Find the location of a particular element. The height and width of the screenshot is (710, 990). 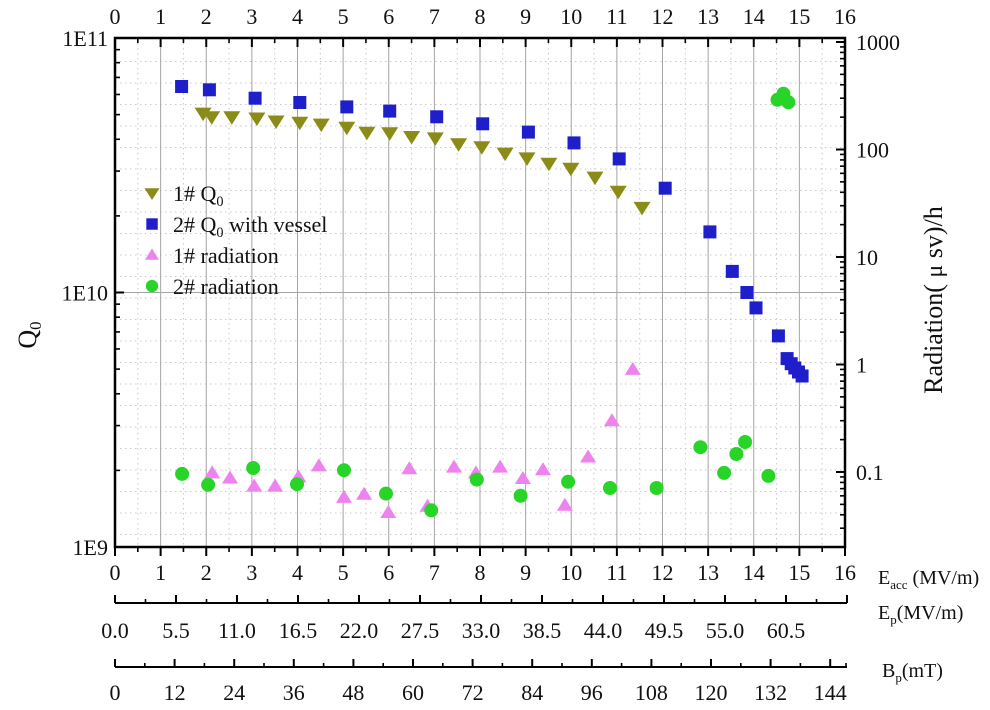

bp-axis-tick-label: 36 is located at coordinates (294, 692).